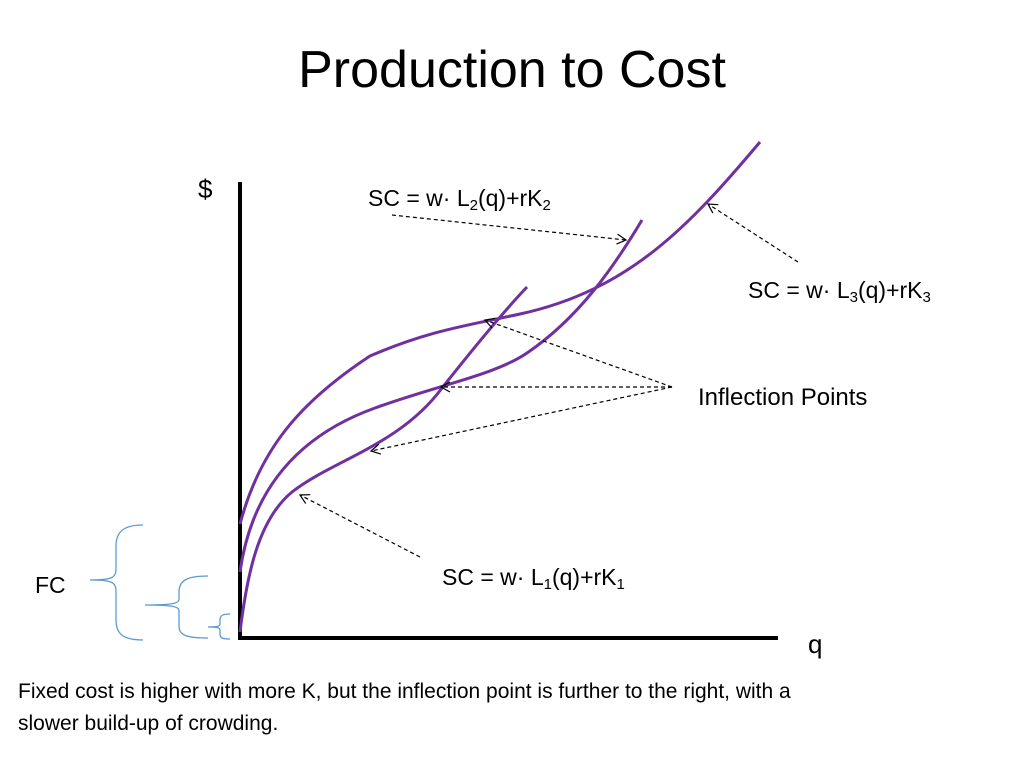 This screenshot has width=1024, height=768. Describe the element at coordinates (473, 205) in the screenshot. I see `sc2-labor-subscript: 2` at that location.